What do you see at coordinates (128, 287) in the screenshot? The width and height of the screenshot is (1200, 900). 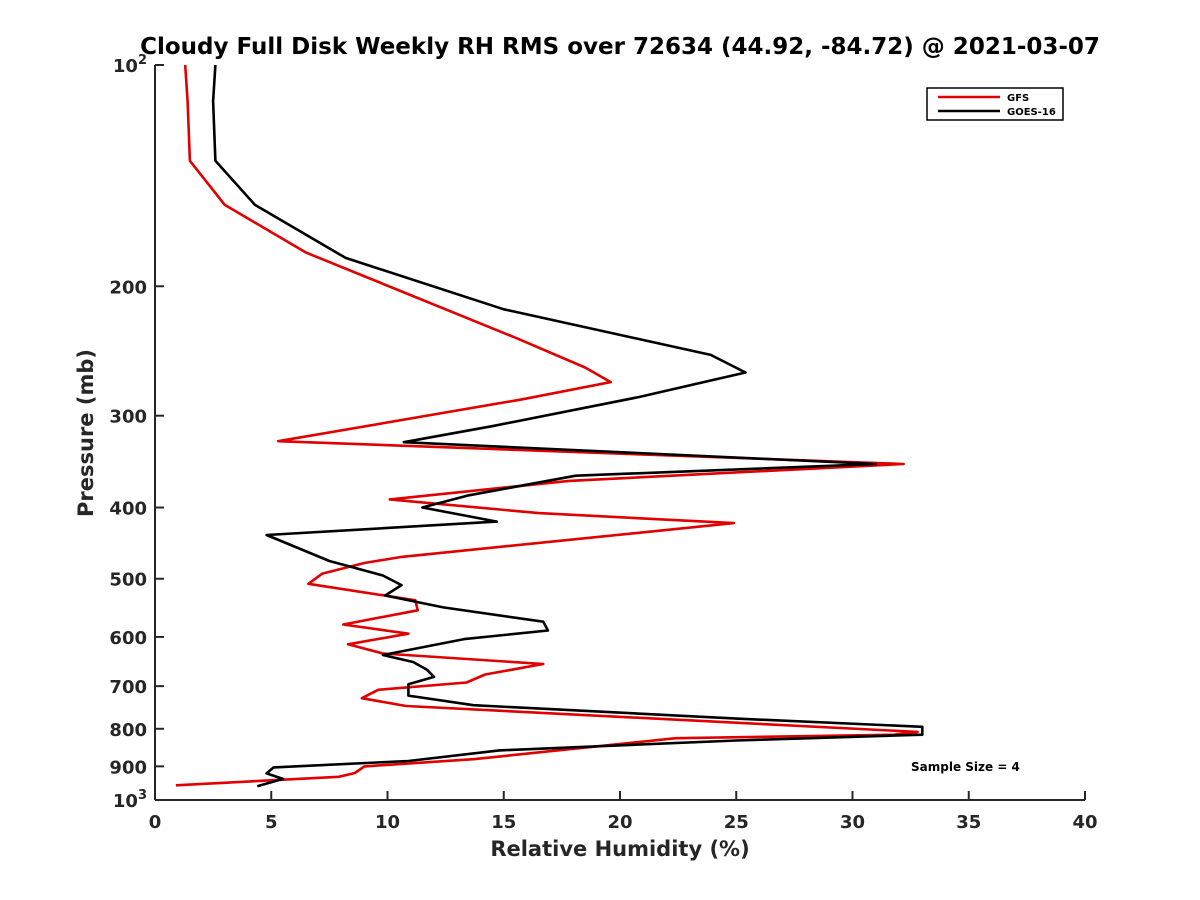 I see `y-tick-label: 200` at bounding box center [128, 287].